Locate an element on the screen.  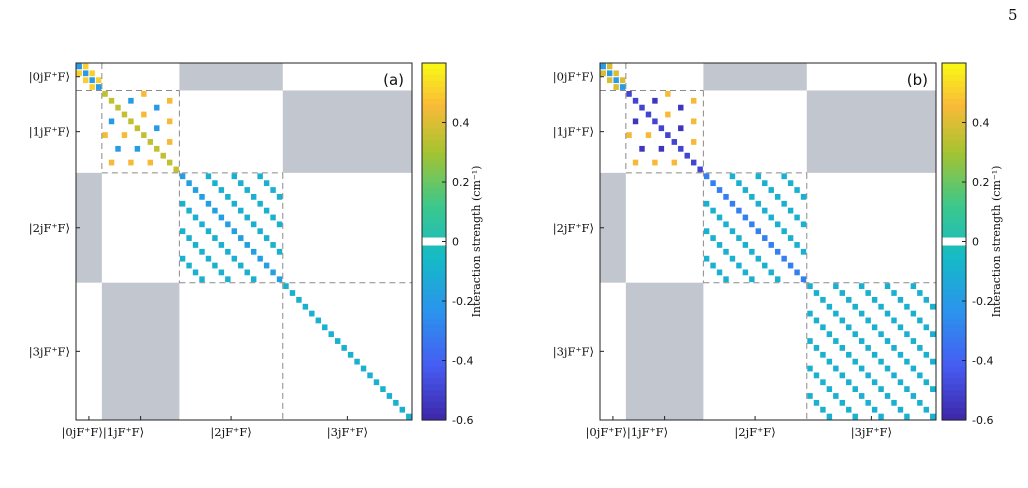
colorbar-tick-label: 0.4 is located at coordinates (461, 123).